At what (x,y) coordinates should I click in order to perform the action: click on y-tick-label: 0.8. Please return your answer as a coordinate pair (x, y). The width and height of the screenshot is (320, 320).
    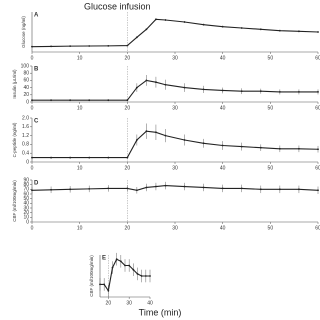
    Looking at the image, I should click on (25, 145).